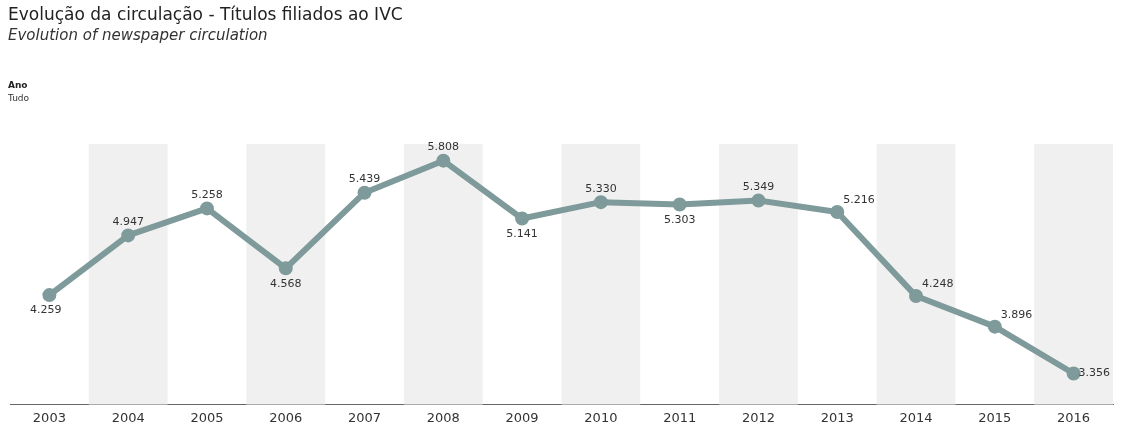 The image size is (1143, 435). Describe the element at coordinates (522, 417) in the screenshot. I see `x-tick-label: 2009` at that location.